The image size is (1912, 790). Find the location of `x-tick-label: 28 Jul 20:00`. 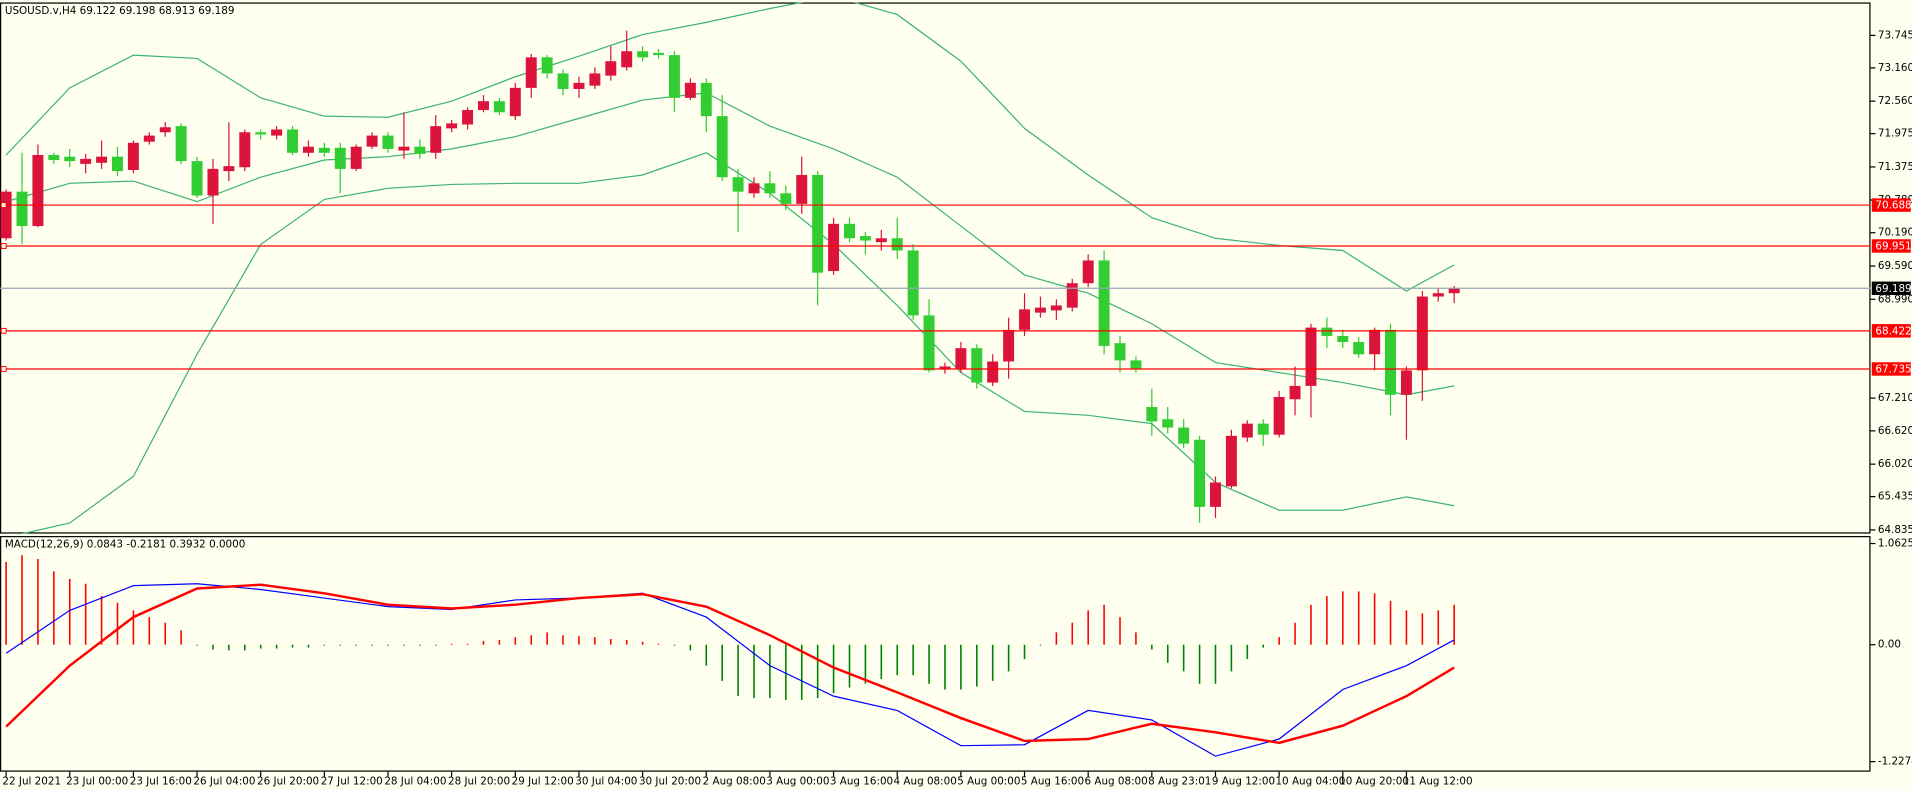

x-tick-label: 28 Jul 20:00 is located at coordinates (479, 781).